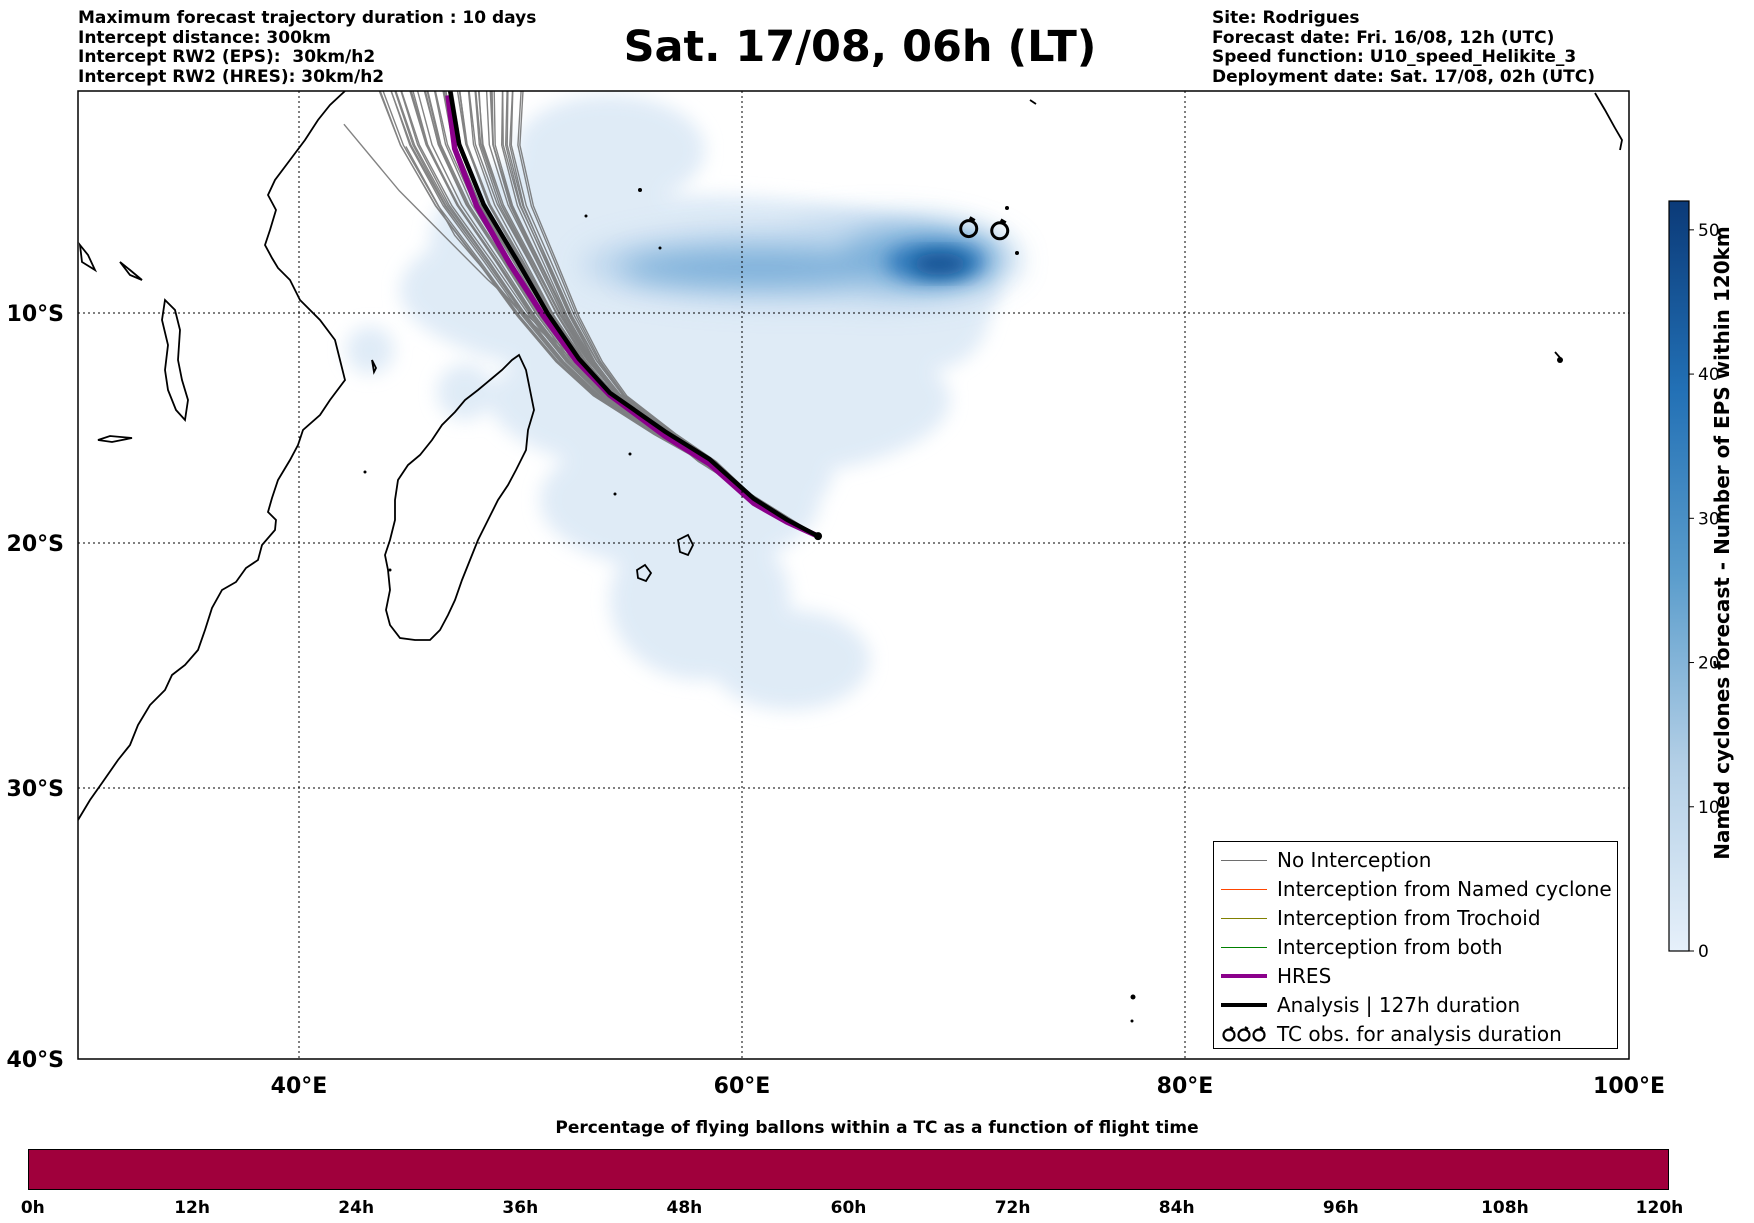 The height and width of the screenshot is (1223, 1754). What do you see at coordinates (1404, 76) in the screenshot?
I see `info-line: Deployment date: Sat. 17/08, 02h (UTC)` at bounding box center [1404, 76].